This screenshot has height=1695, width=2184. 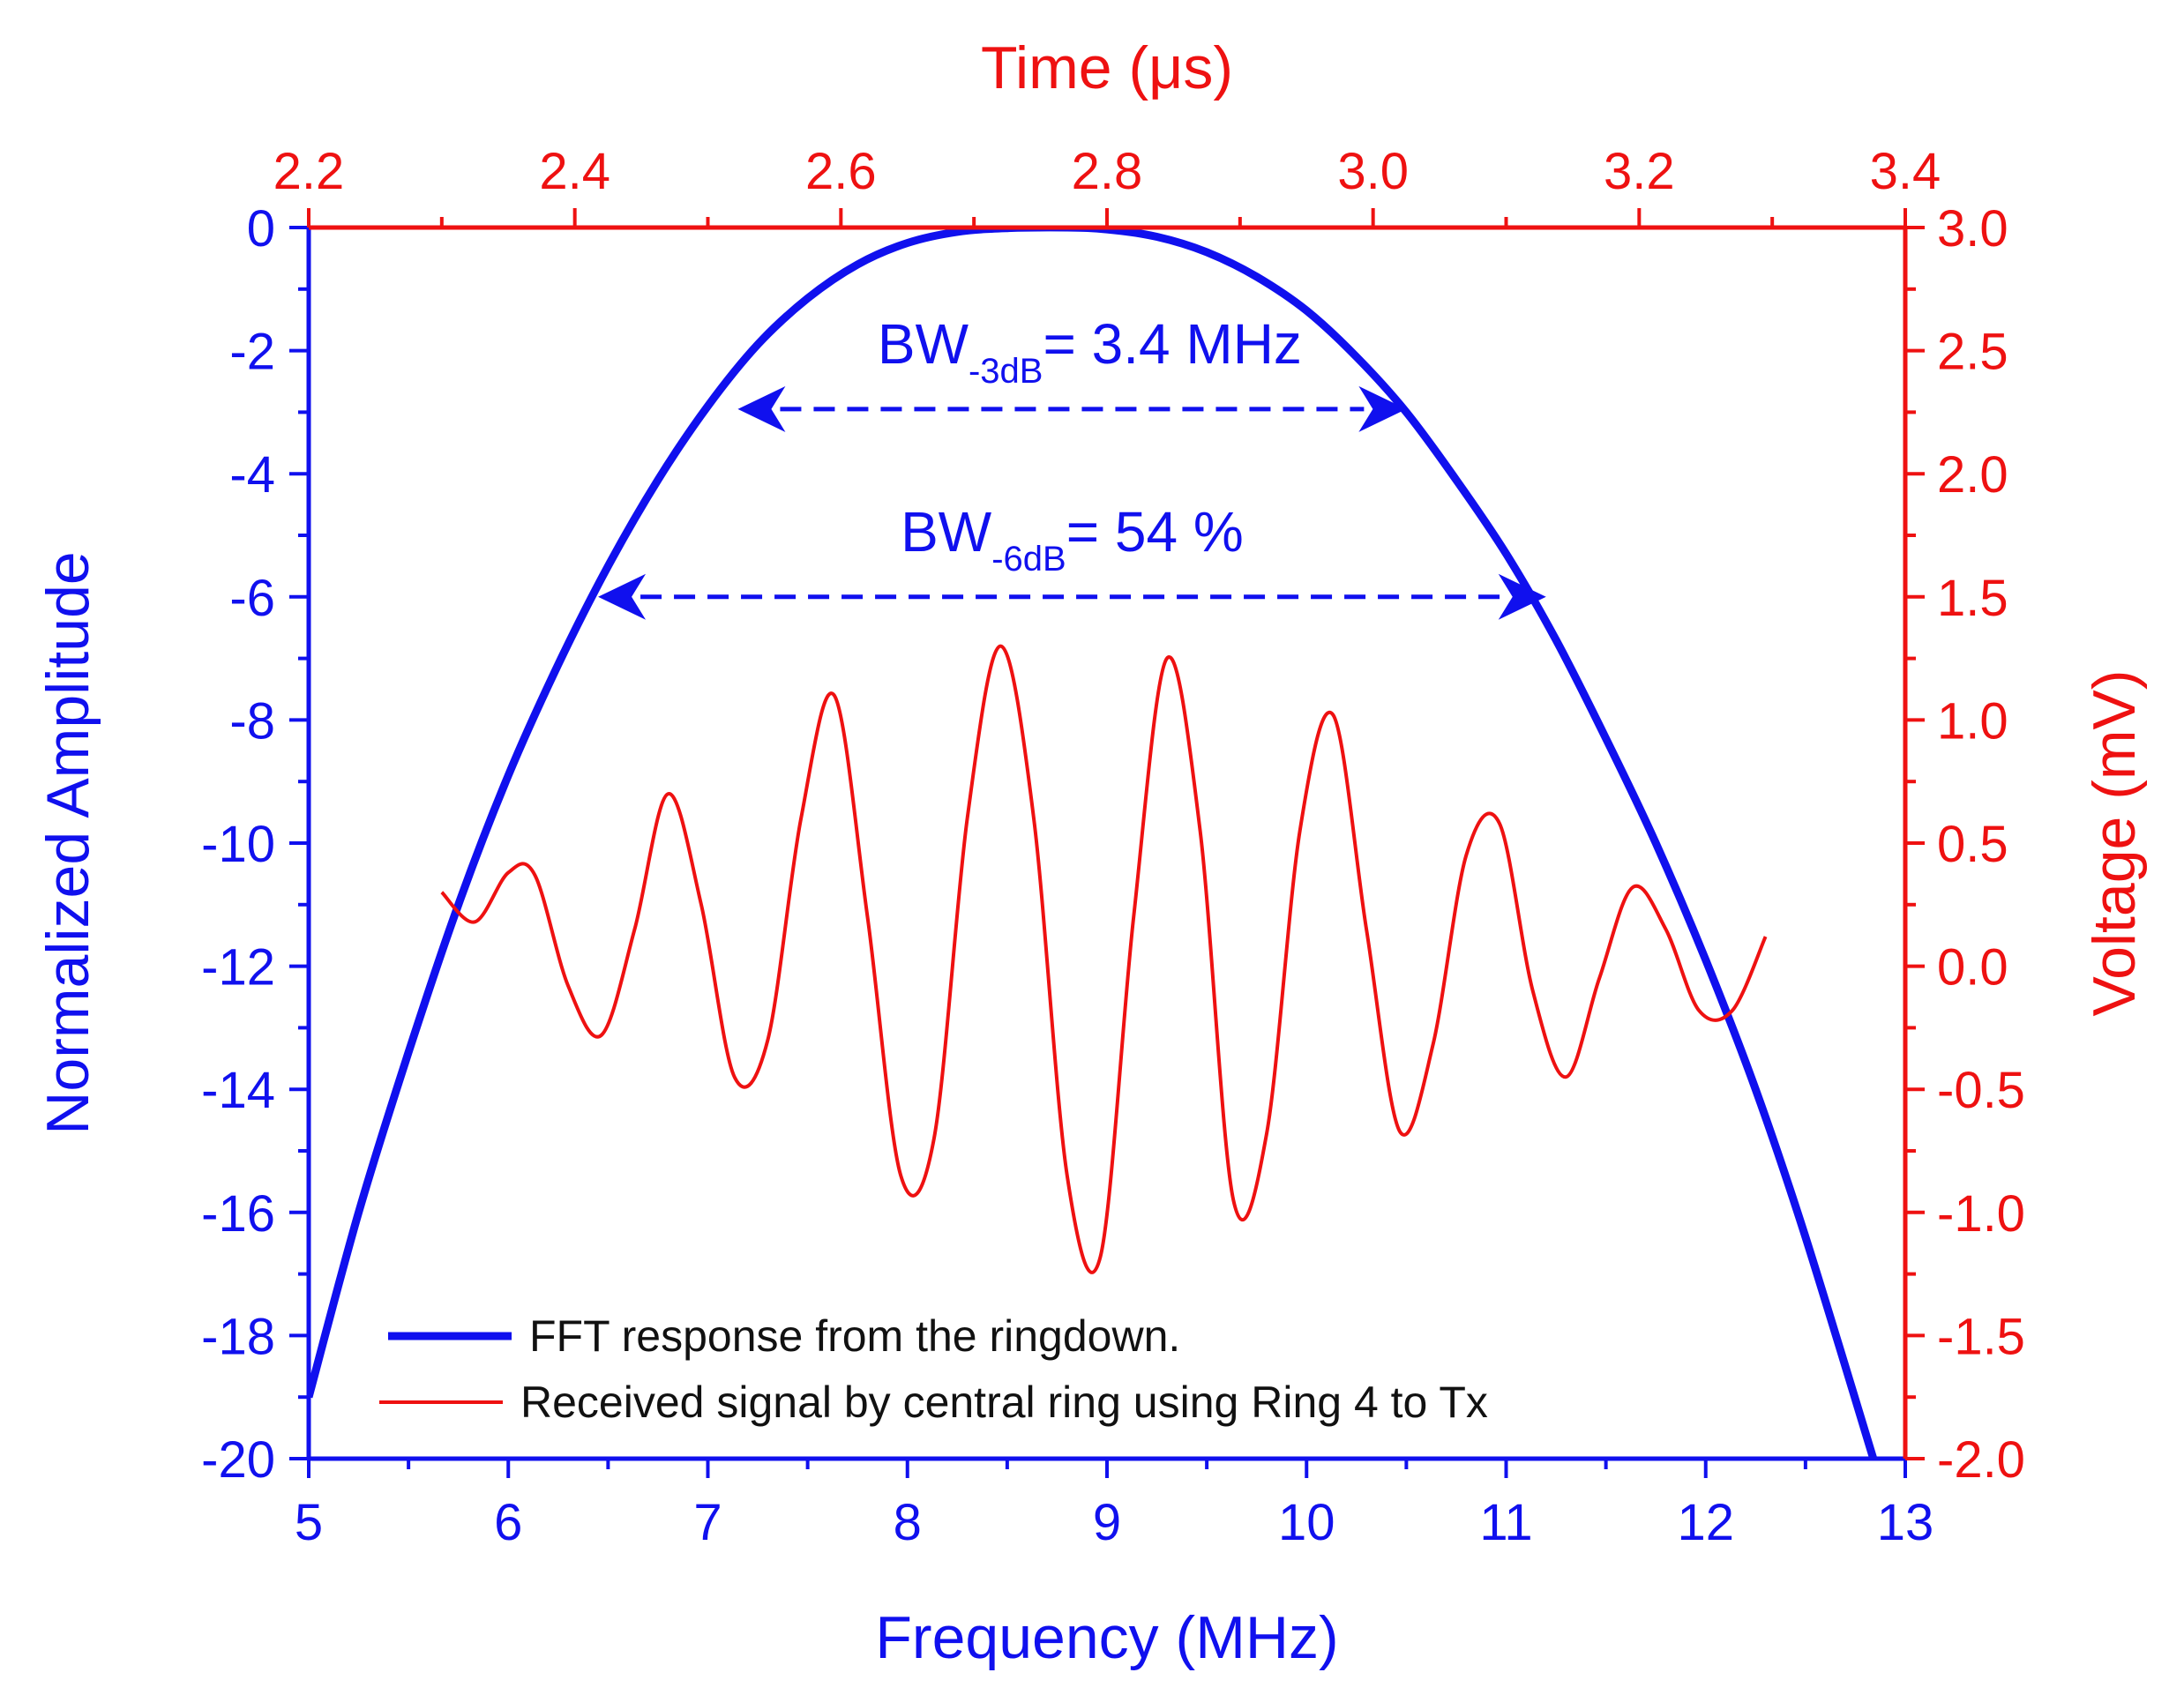 I want to click on y2-tick-label: 1.0, so click(x=1972, y=721).